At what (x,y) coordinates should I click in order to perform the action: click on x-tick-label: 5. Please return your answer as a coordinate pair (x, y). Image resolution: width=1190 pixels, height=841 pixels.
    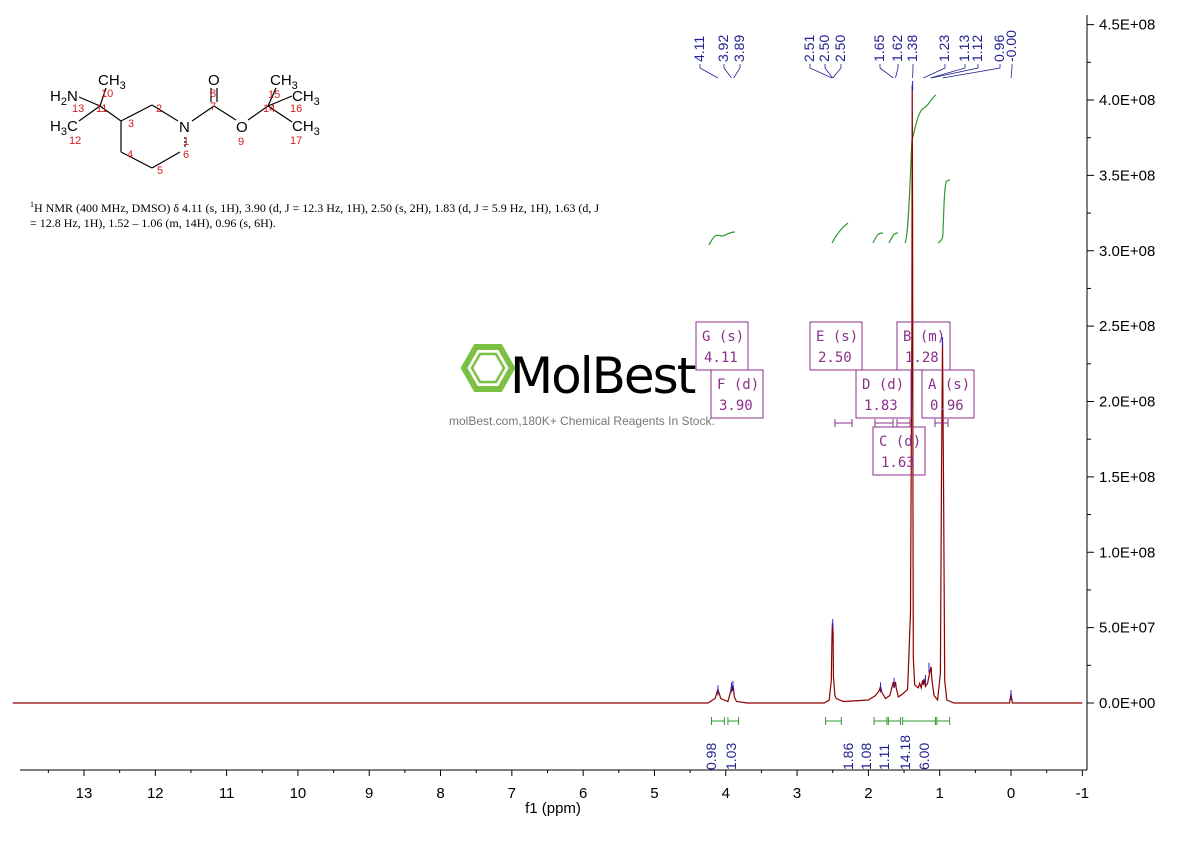
    Looking at the image, I should click on (654, 793).